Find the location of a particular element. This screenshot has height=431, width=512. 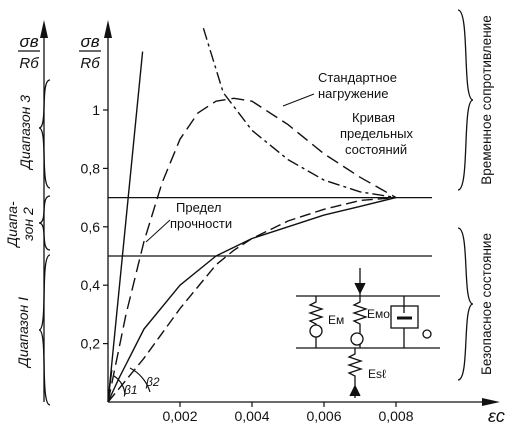

spring-emo-joint is located at coordinates (357, 339).